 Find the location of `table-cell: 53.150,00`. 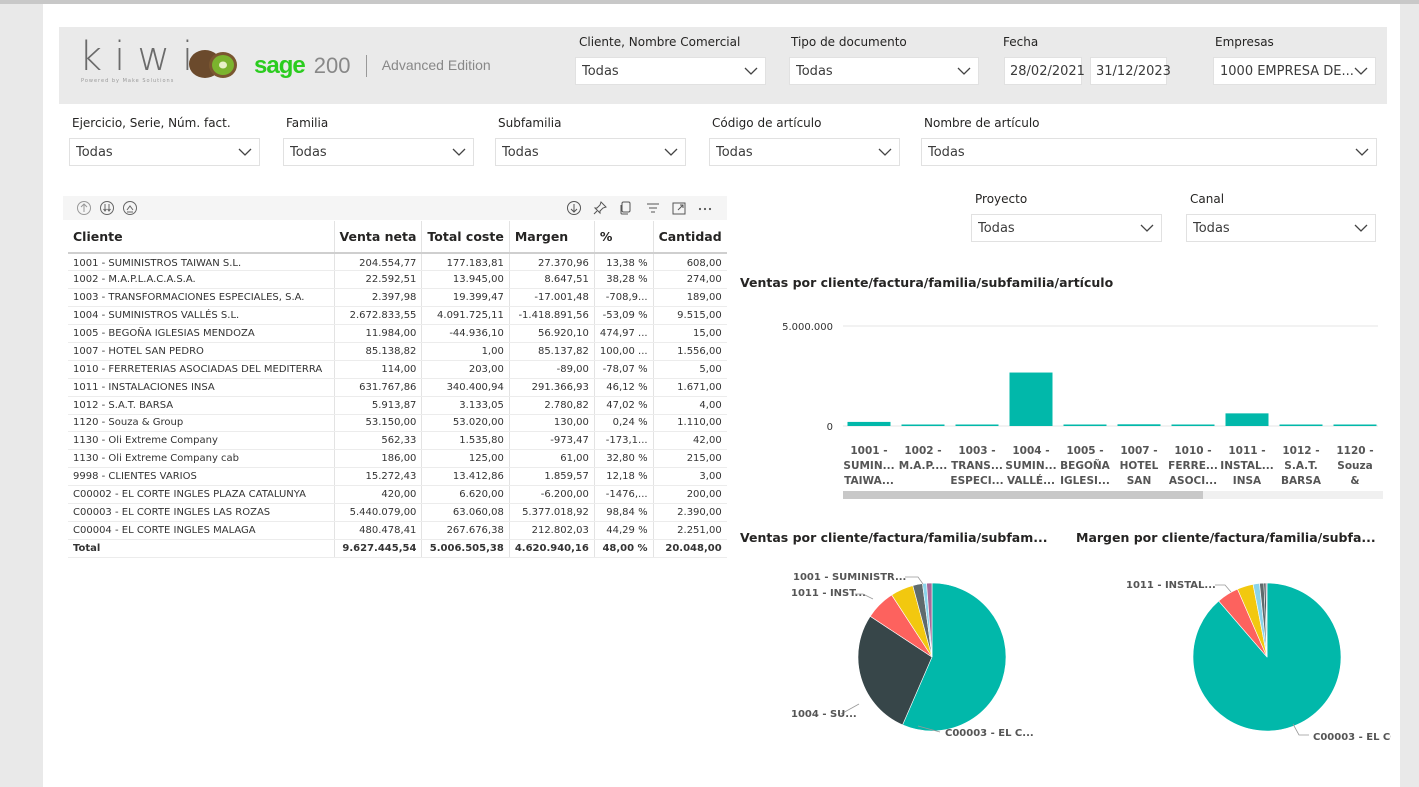

table-cell: 53.150,00 is located at coordinates (378, 423).